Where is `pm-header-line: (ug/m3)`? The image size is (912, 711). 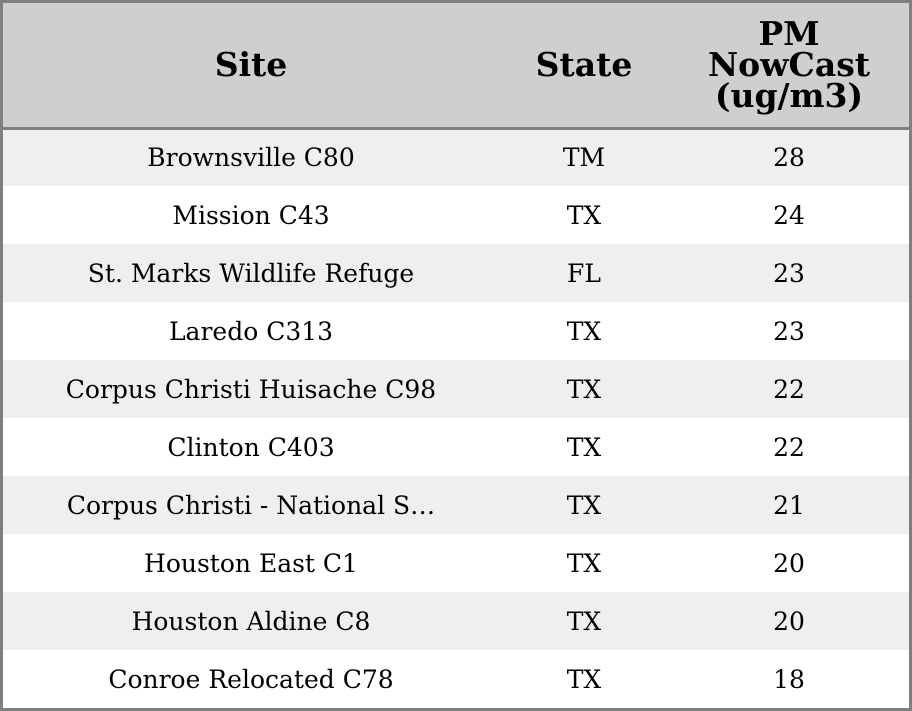
pm-header-line: (ug/m3) is located at coordinates (789, 96).